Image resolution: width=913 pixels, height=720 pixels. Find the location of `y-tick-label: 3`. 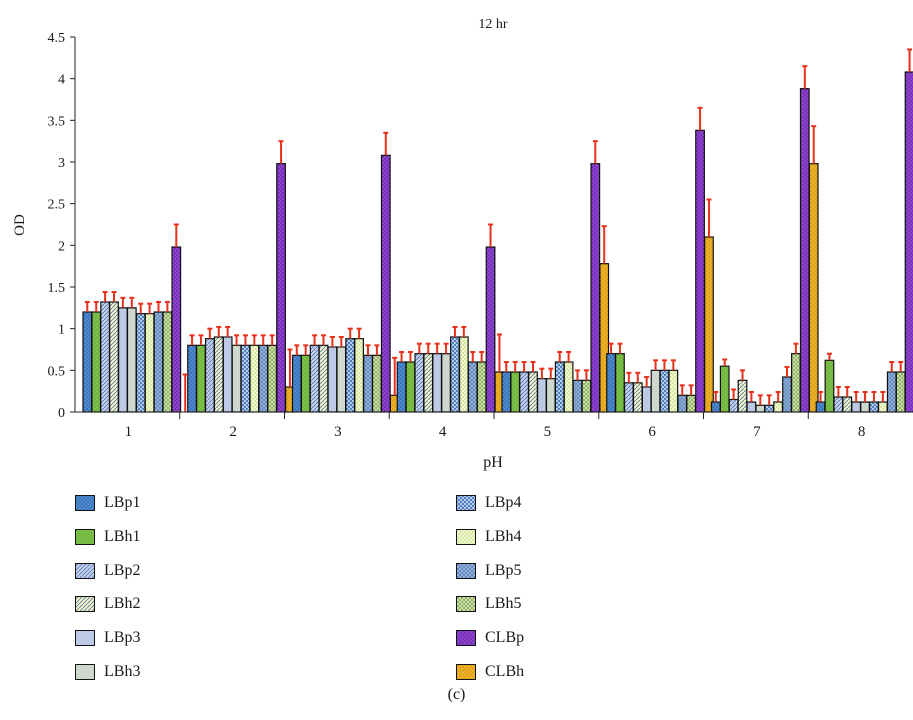

y-tick-label: 3 is located at coordinates (61, 163).